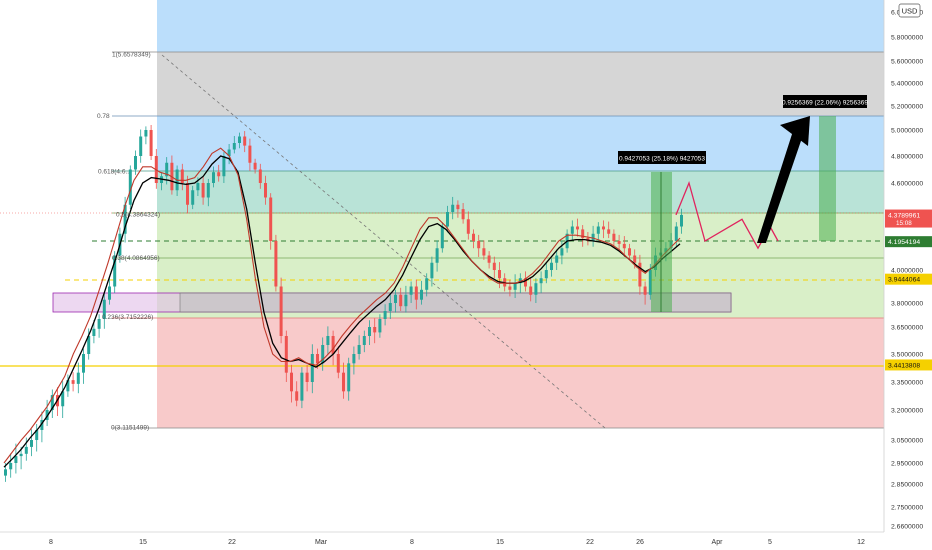 This screenshot has width=932, height=550. What do you see at coordinates (520, 143) in the screenshot?
I see `blue-zone-mid` at bounding box center [520, 143].